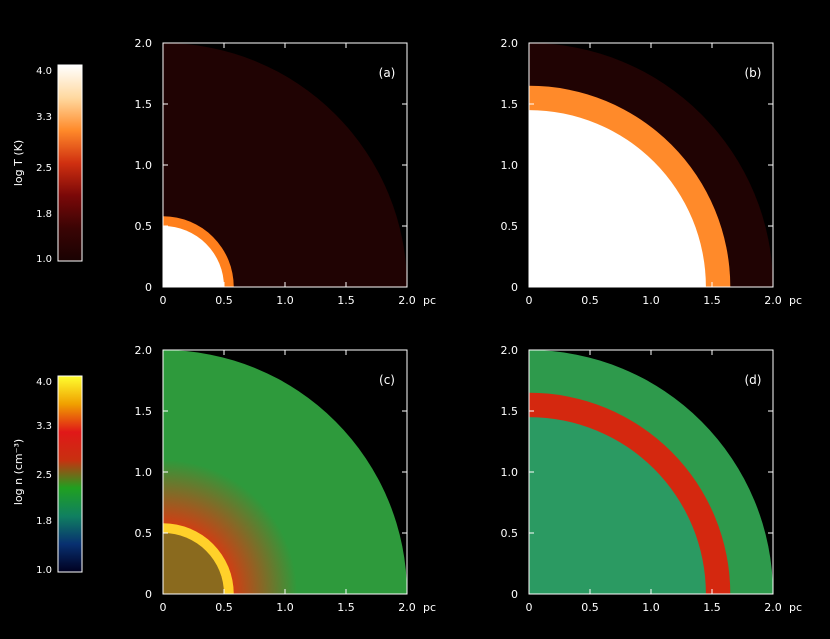  I want to click on colorbar-temperature: log T (K) 4.0 3.3 2.5 1.8 1.0, so click(47, 164).